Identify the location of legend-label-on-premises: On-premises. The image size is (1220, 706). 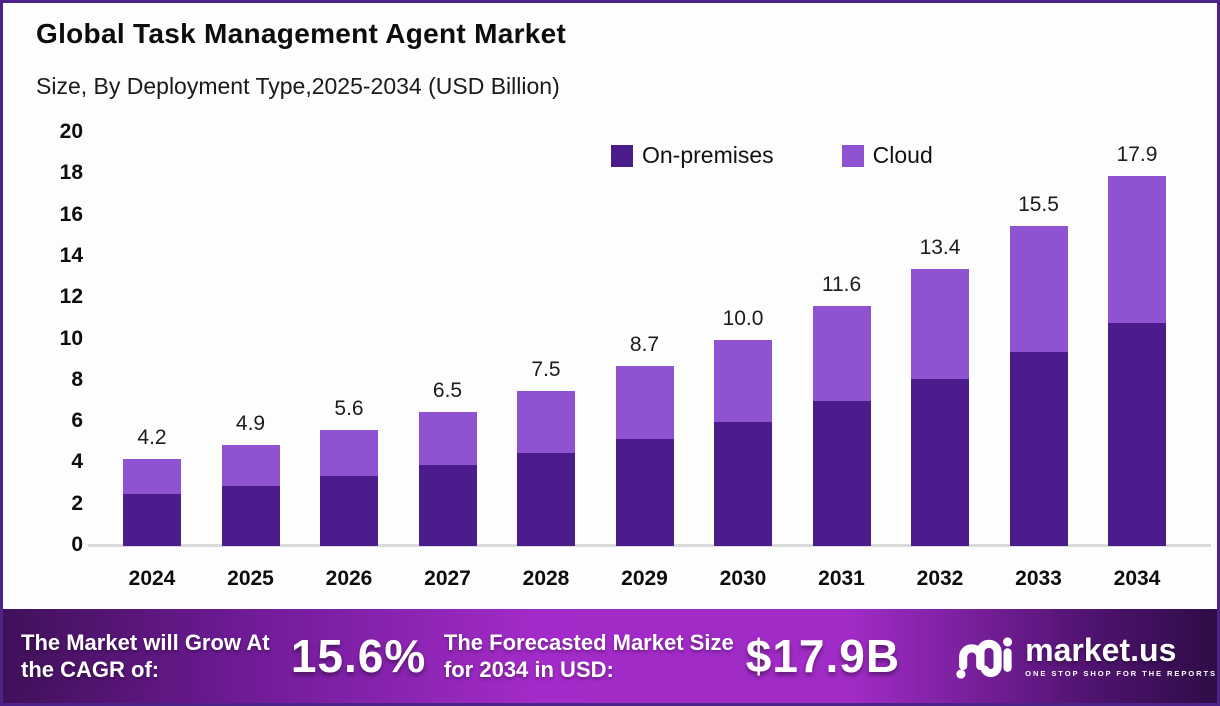
(708, 155).